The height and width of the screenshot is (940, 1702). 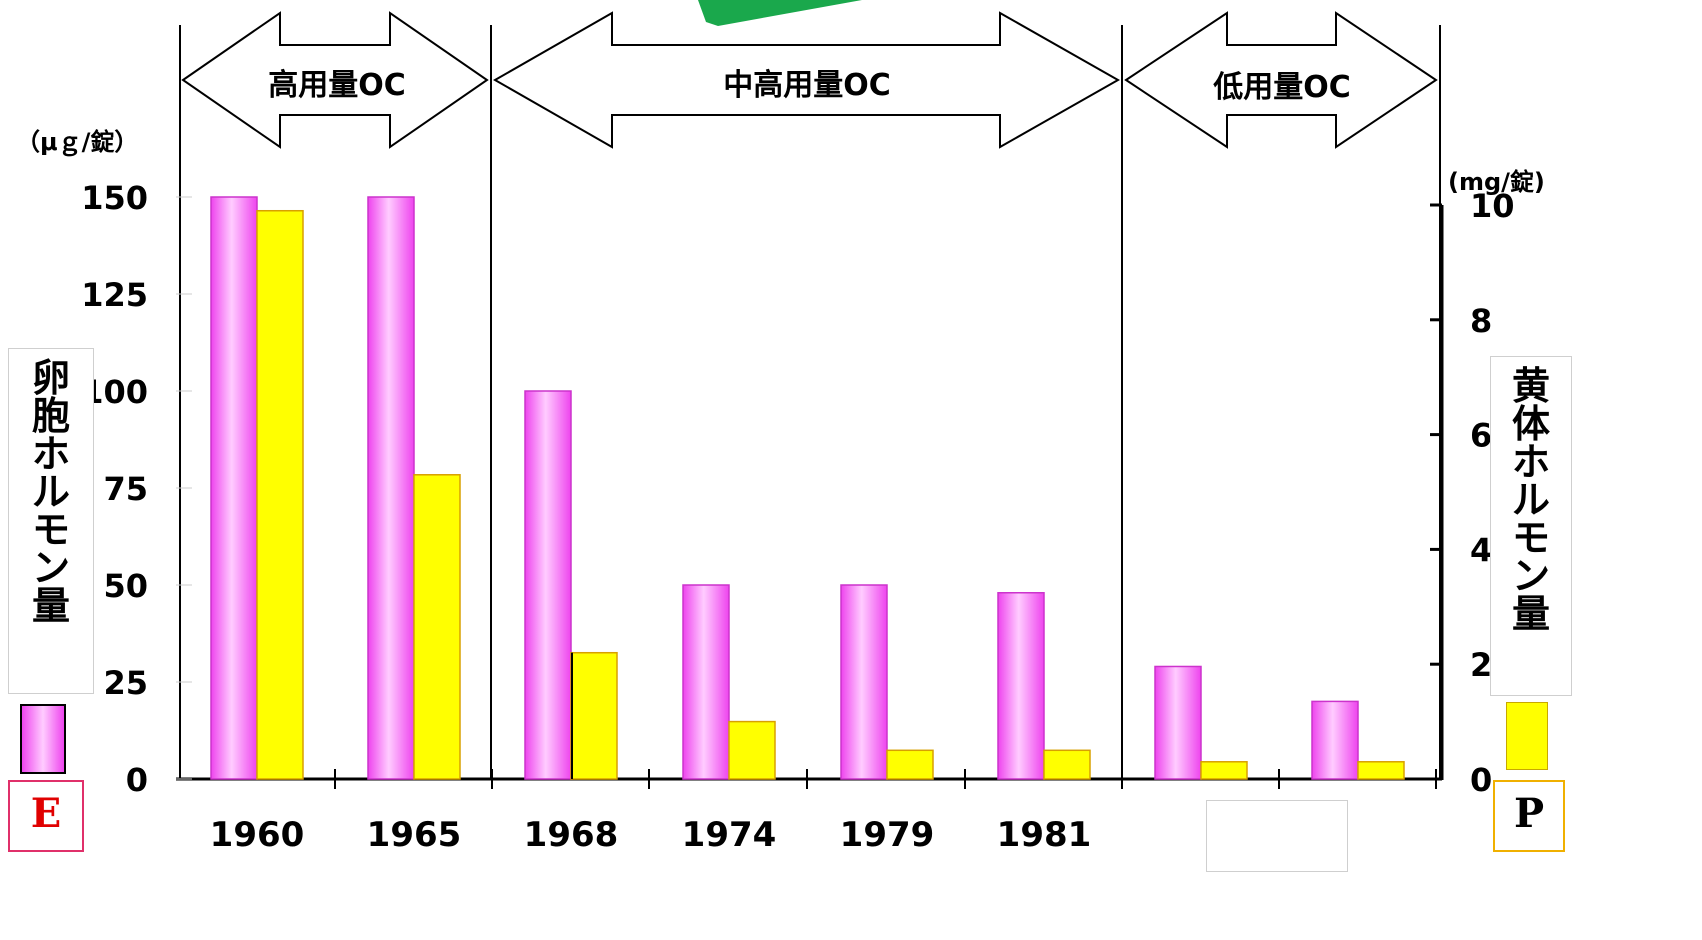 What do you see at coordinates (1531, 424) in the screenshot?
I see `axis-title-char: 体` at bounding box center [1531, 424].